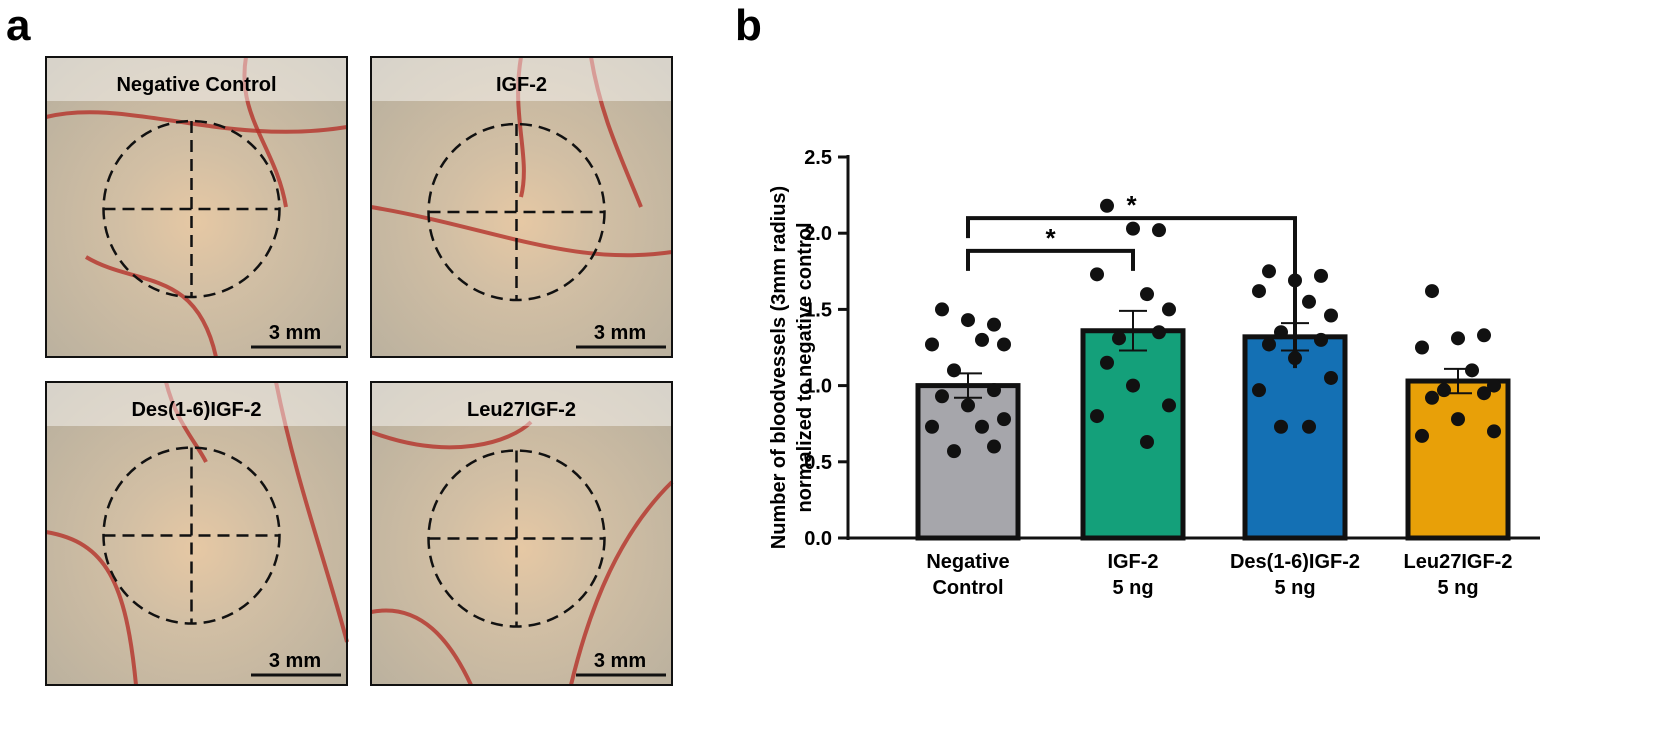  Describe the element at coordinates (818, 539) in the screenshot. I see `y-tick-label: 0.0` at that location.